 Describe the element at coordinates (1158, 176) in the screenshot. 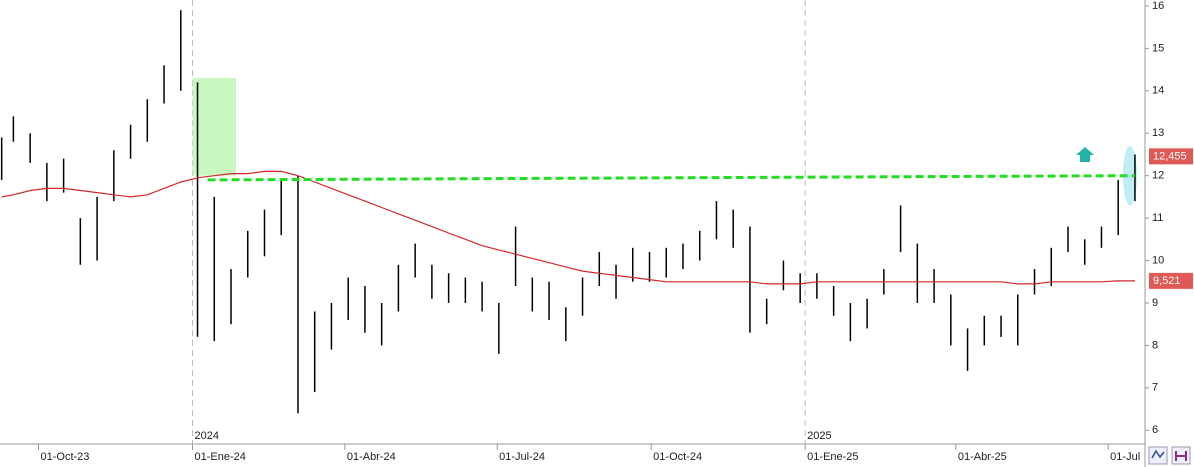

I see `y-tick-label: 12` at that location.